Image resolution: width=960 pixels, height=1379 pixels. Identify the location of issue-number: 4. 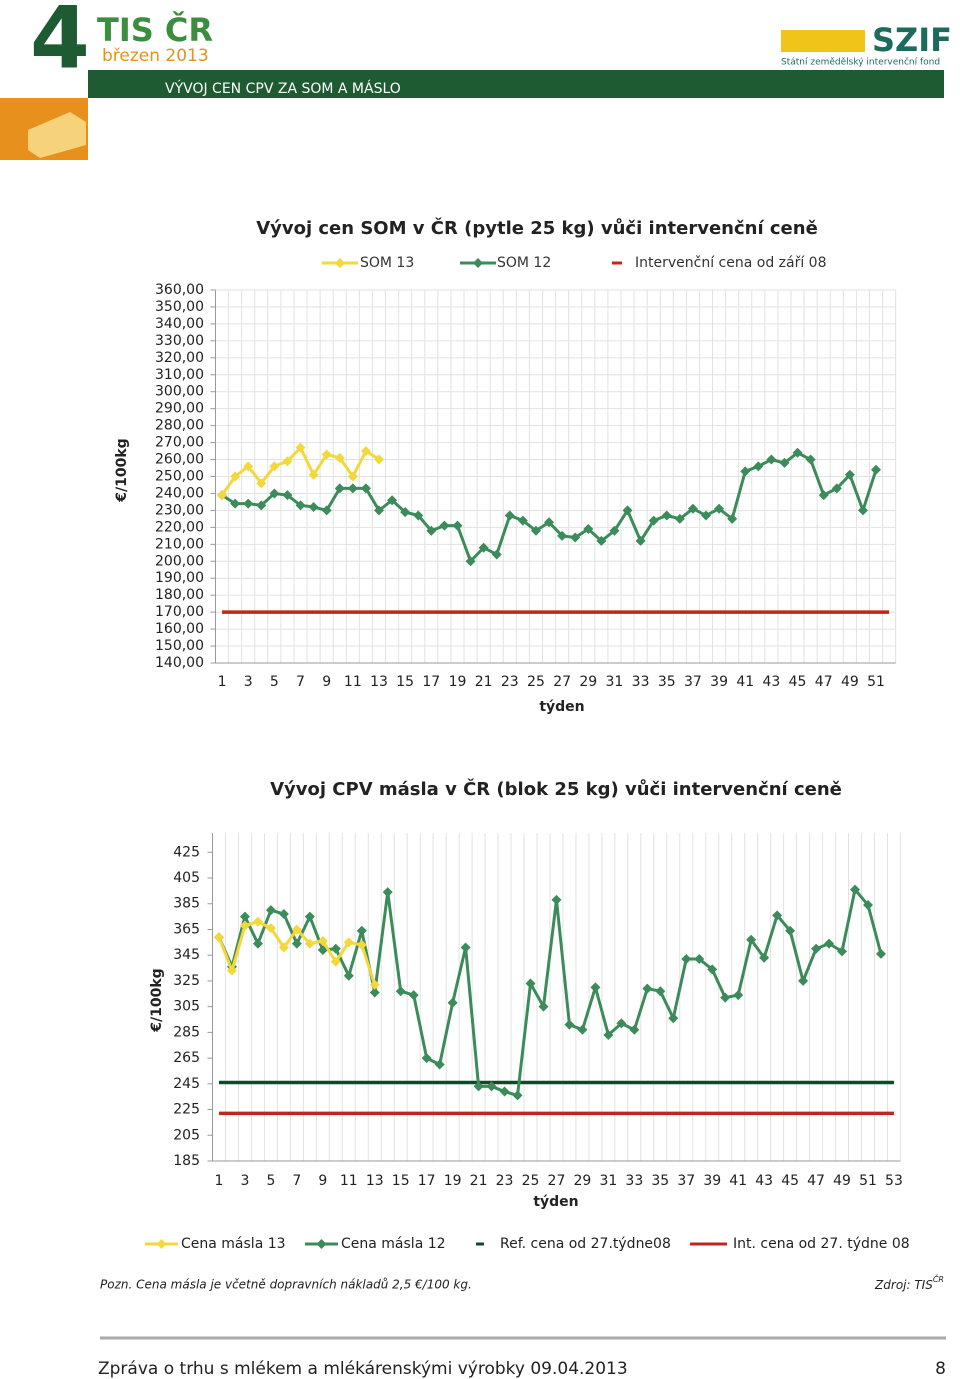
(60, 44).